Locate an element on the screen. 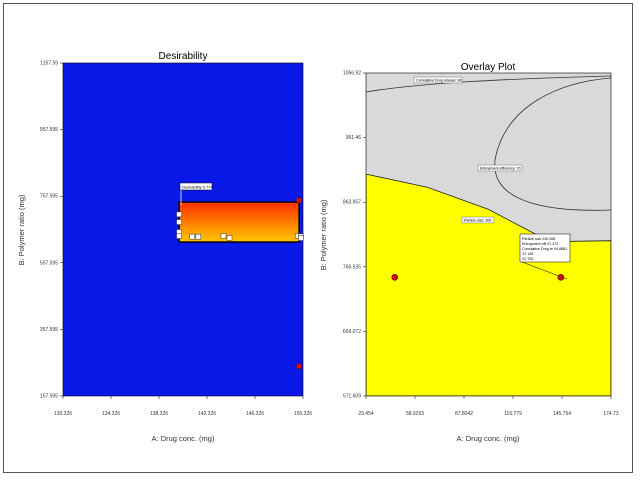  overlay-y-tick-label: 766.535 is located at coordinates (352, 267).